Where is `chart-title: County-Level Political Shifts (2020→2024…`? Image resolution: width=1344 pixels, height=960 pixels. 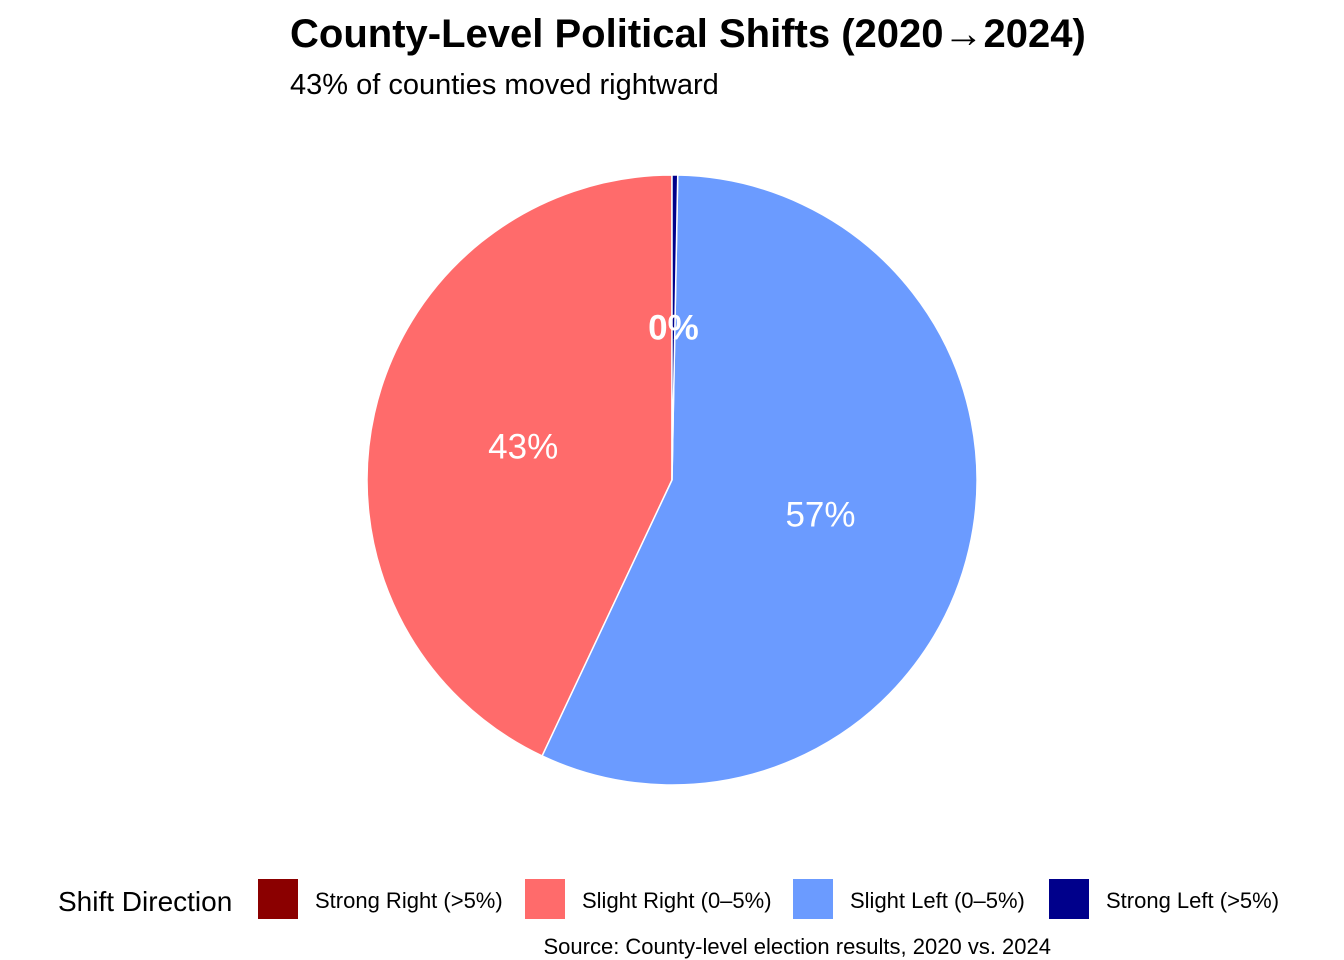
chart-title: County-Level Political Shifts (2020→2024… is located at coordinates (688, 34).